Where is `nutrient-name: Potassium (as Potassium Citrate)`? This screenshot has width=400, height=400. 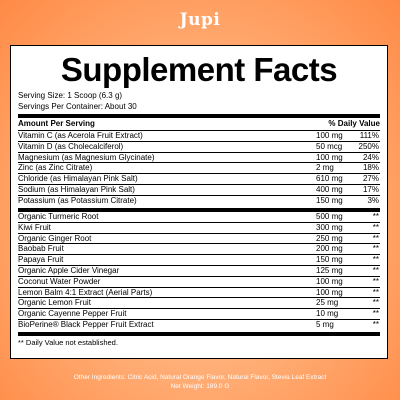
nutrient-name: Potassium (as Potassium Citrate) is located at coordinates (77, 200).